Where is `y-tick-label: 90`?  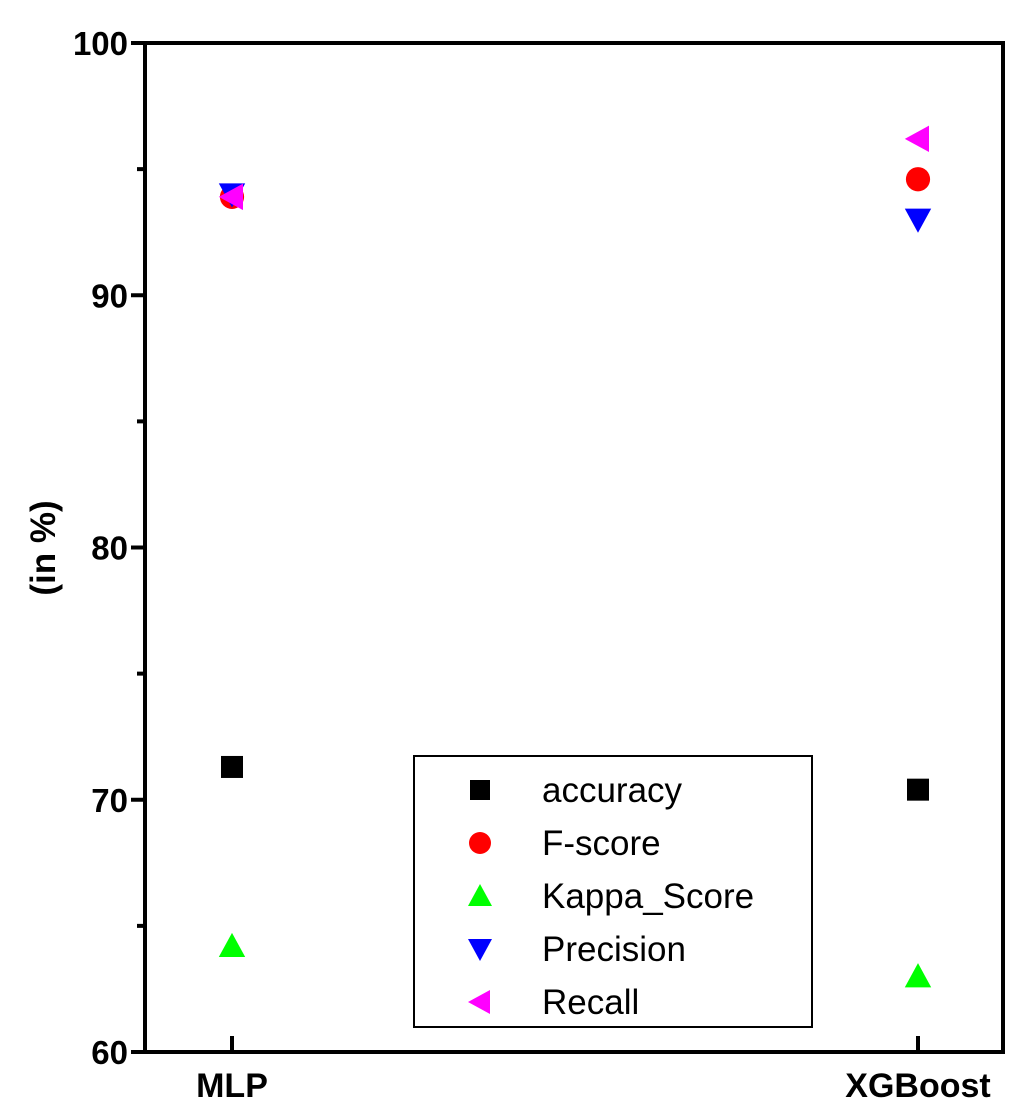 y-tick-label: 90 is located at coordinates (109, 295).